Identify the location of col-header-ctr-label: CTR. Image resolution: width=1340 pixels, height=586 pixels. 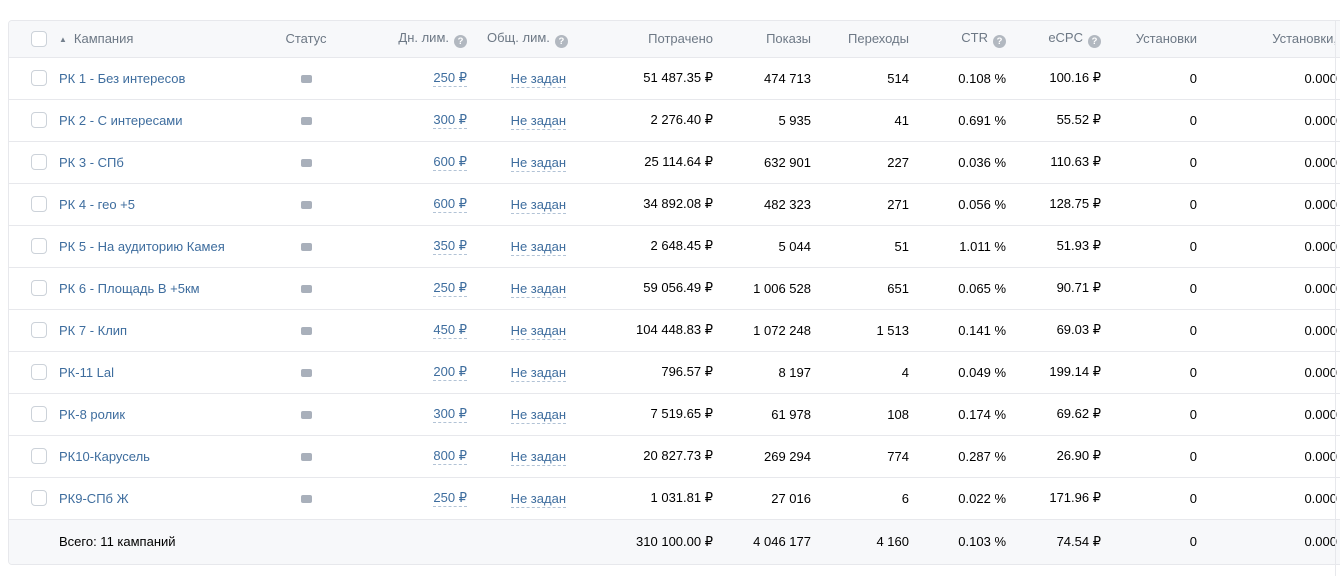
(974, 37).